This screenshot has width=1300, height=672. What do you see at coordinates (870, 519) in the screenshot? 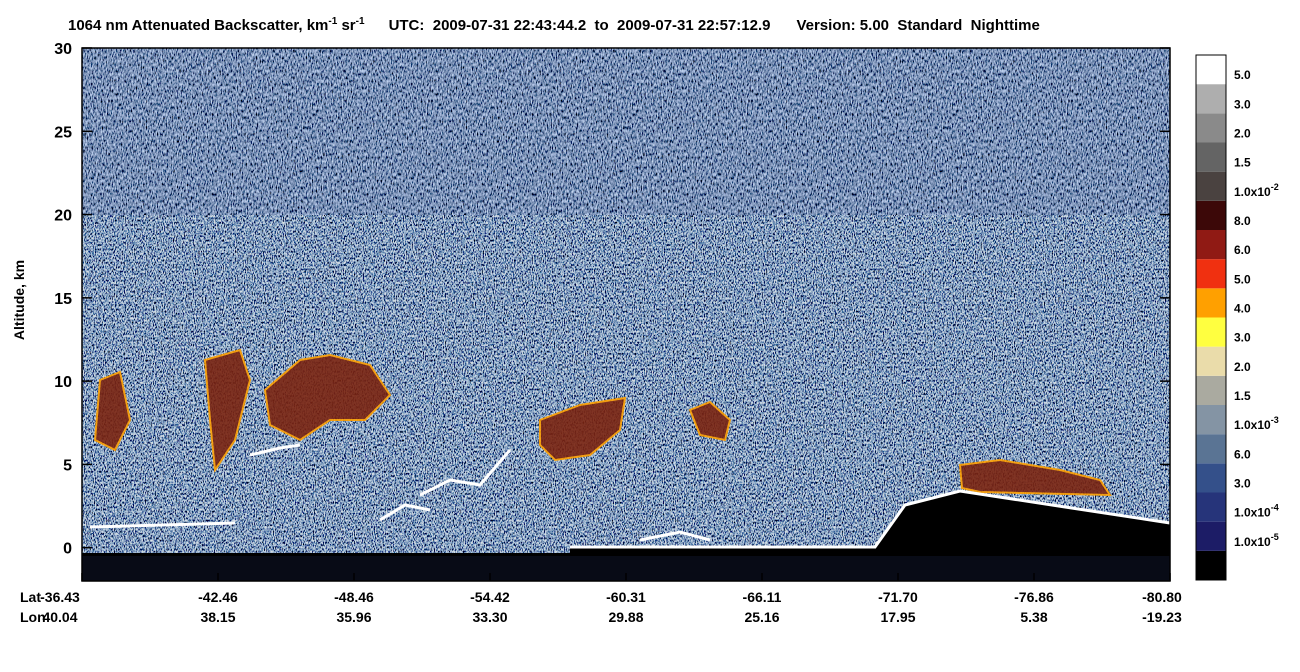
I see `surface-return` at bounding box center [870, 519].